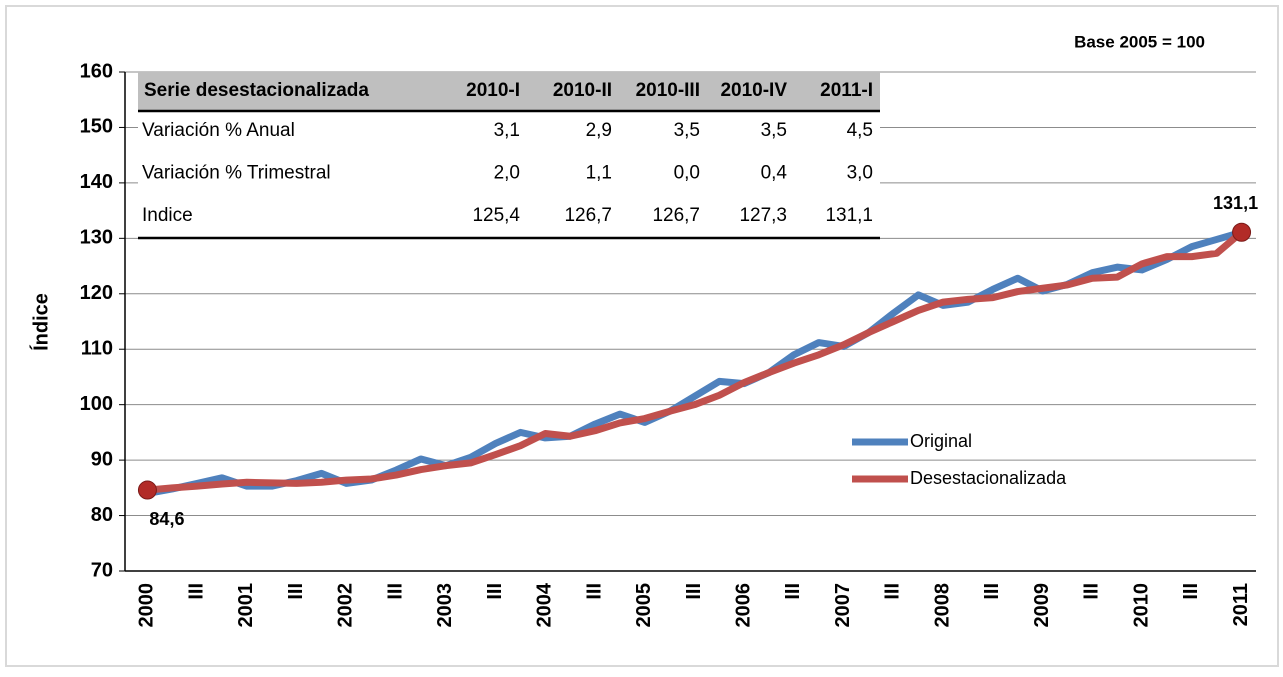 The height and width of the screenshot is (677, 1283). Describe the element at coordinates (1141, 605) in the screenshot. I see `x-tick-label: 2010` at that location.